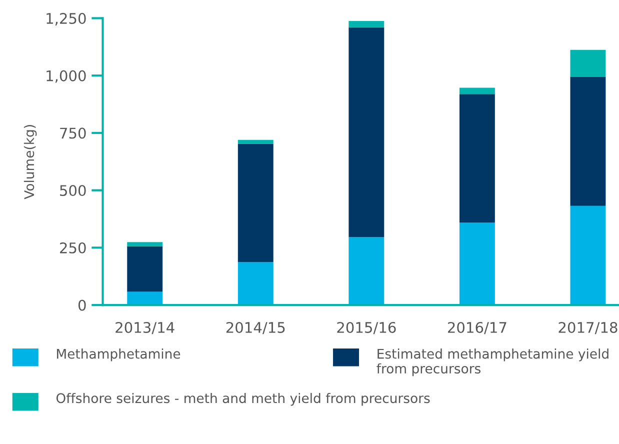  I want to click on y-tick-label: 1,250, so click(66, 19).